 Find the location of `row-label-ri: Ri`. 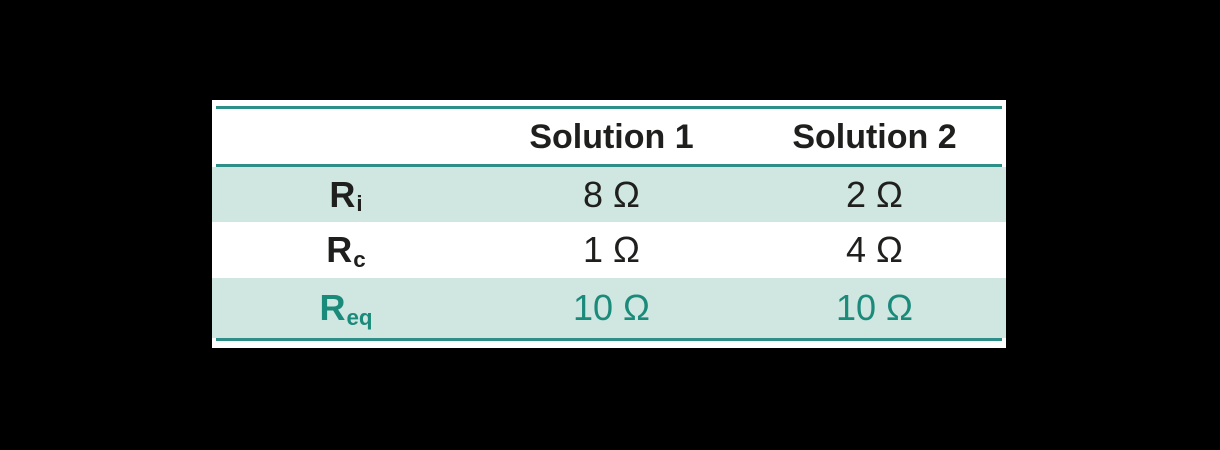

row-label-ri: Ri is located at coordinates (346, 195).